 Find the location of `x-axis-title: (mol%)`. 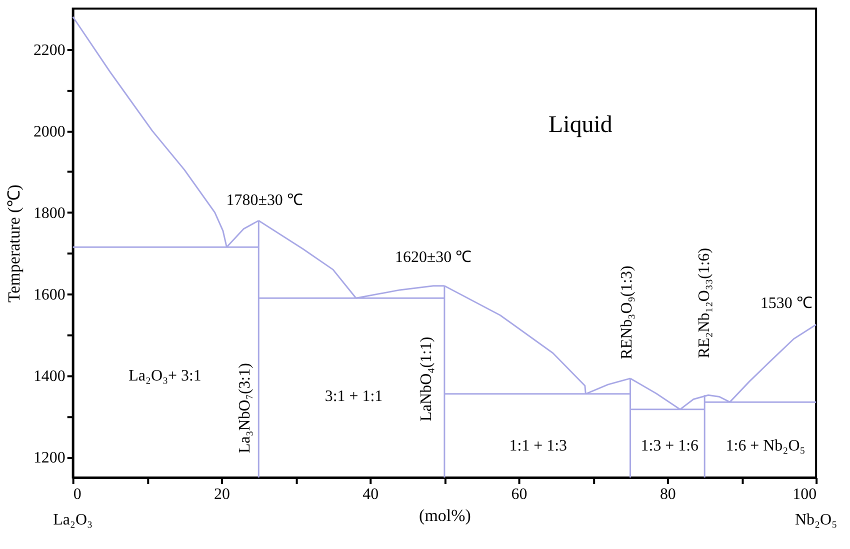

x-axis-title: (mol%) is located at coordinates (445, 515).